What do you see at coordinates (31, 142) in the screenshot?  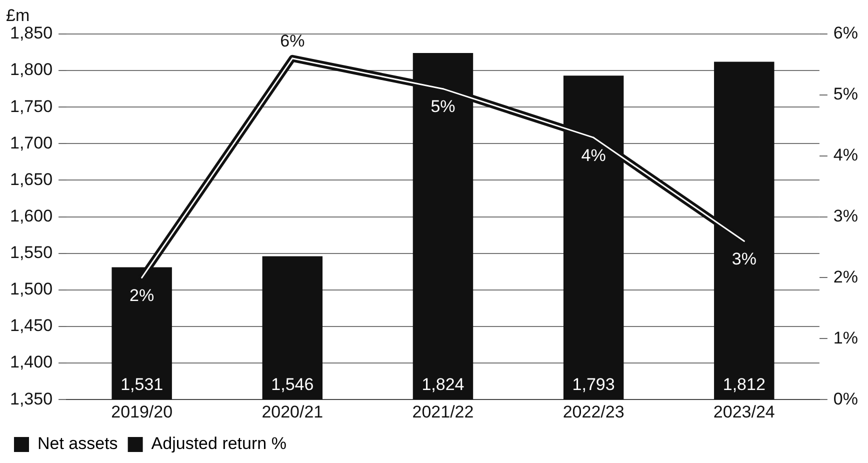 I see `y-tick-label: 1,700` at bounding box center [31, 142].